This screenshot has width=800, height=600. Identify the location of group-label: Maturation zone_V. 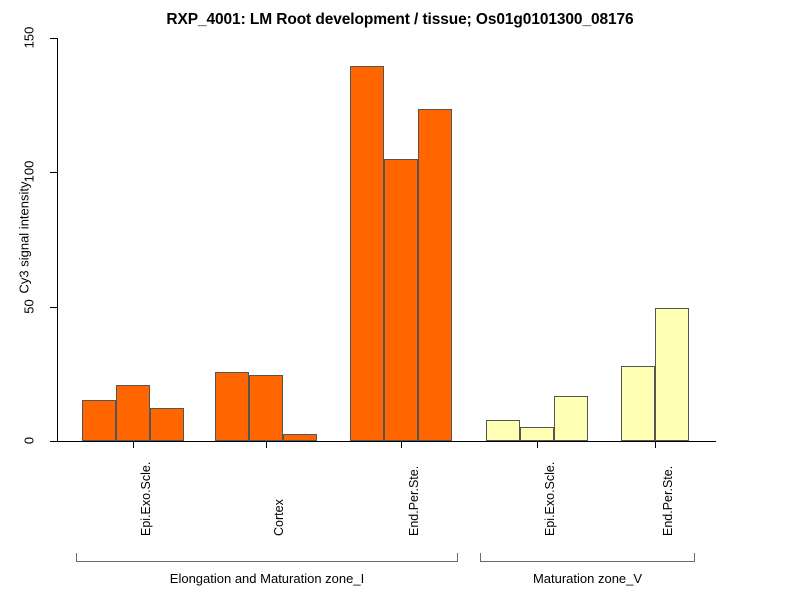
(587, 578).